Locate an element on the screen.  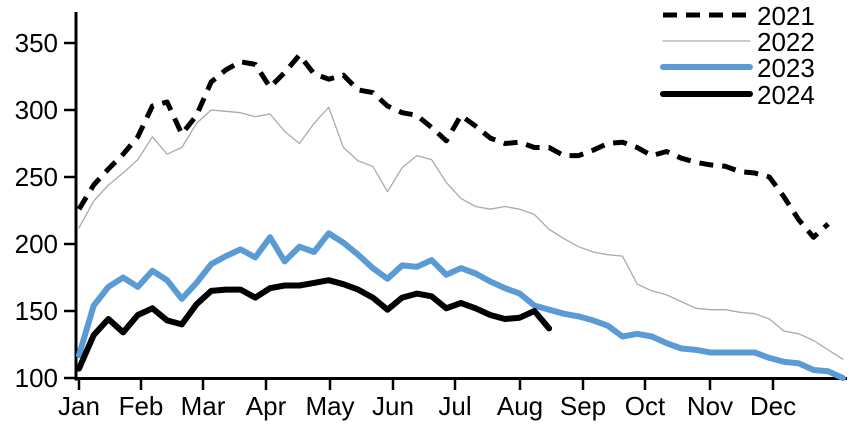
legend-label-2022: 2022 is located at coordinates (786, 42).